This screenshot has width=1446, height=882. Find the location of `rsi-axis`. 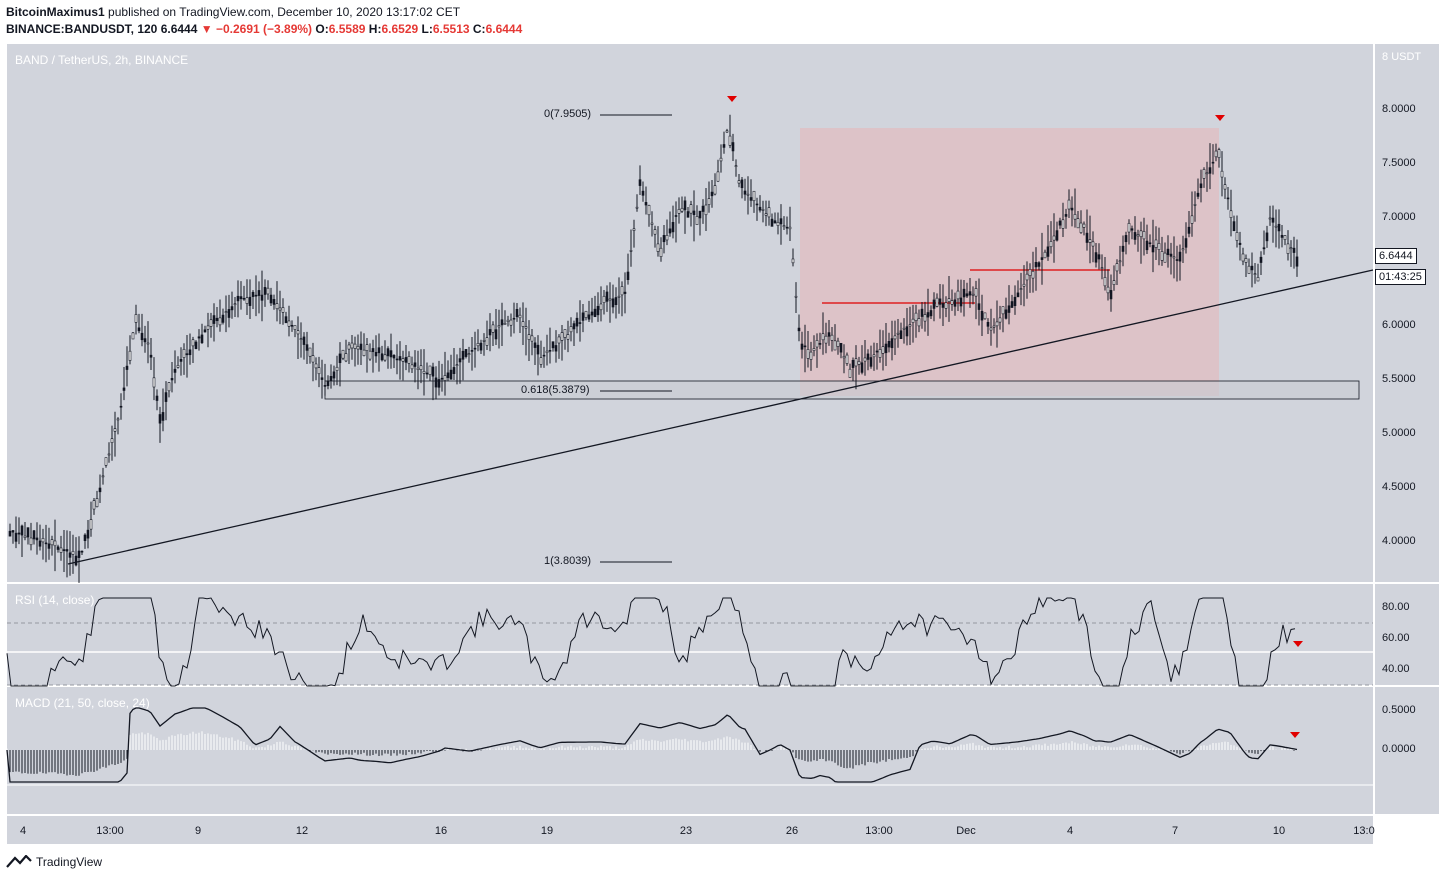

rsi-axis is located at coordinates (1407, 634).